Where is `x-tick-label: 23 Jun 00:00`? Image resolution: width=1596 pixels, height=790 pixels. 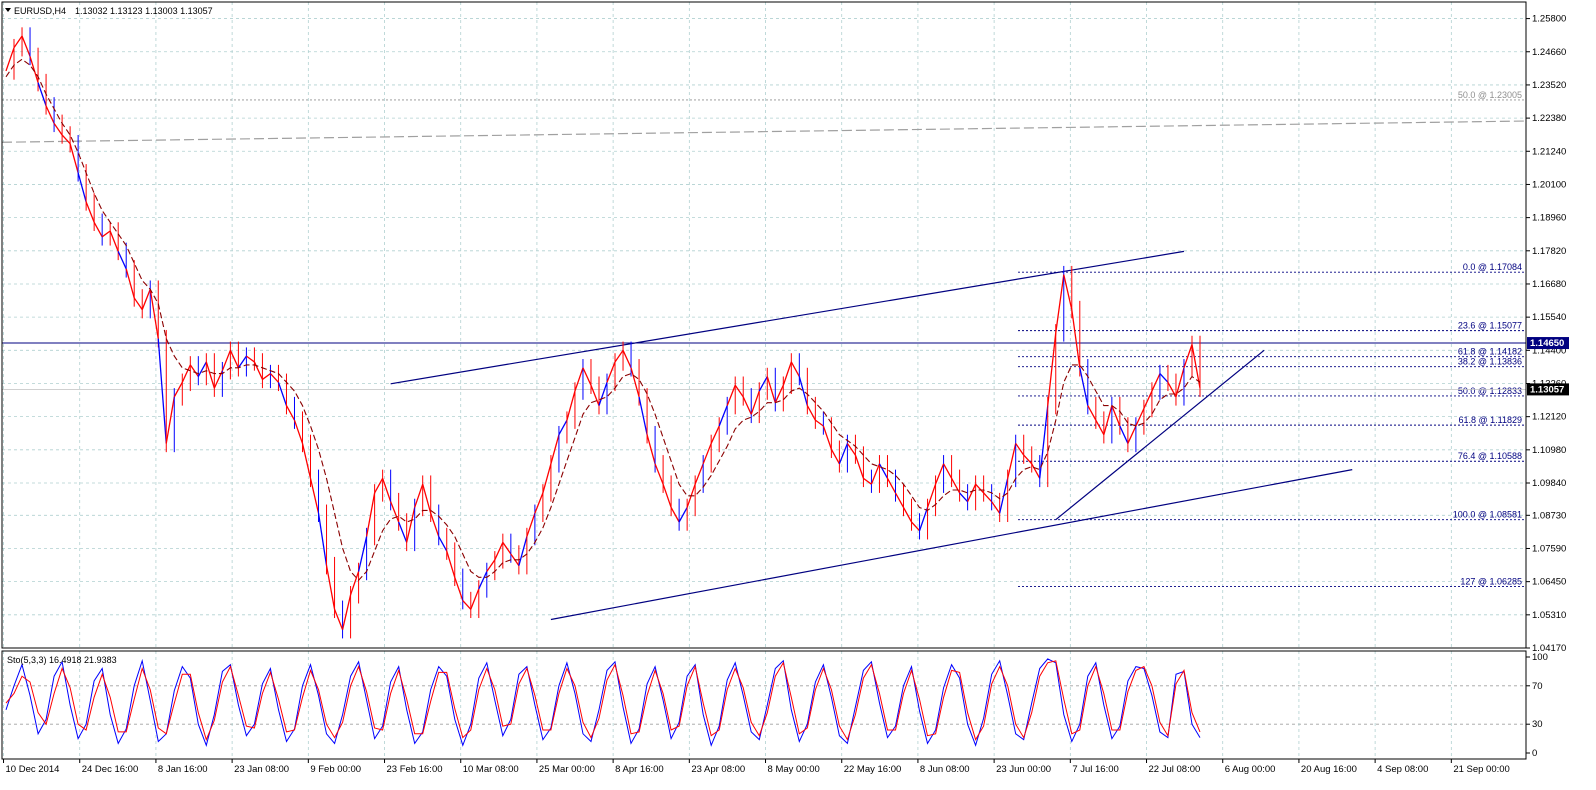 x-tick-label: 23 Jun 00:00 is located at coordinates (1023, 769).